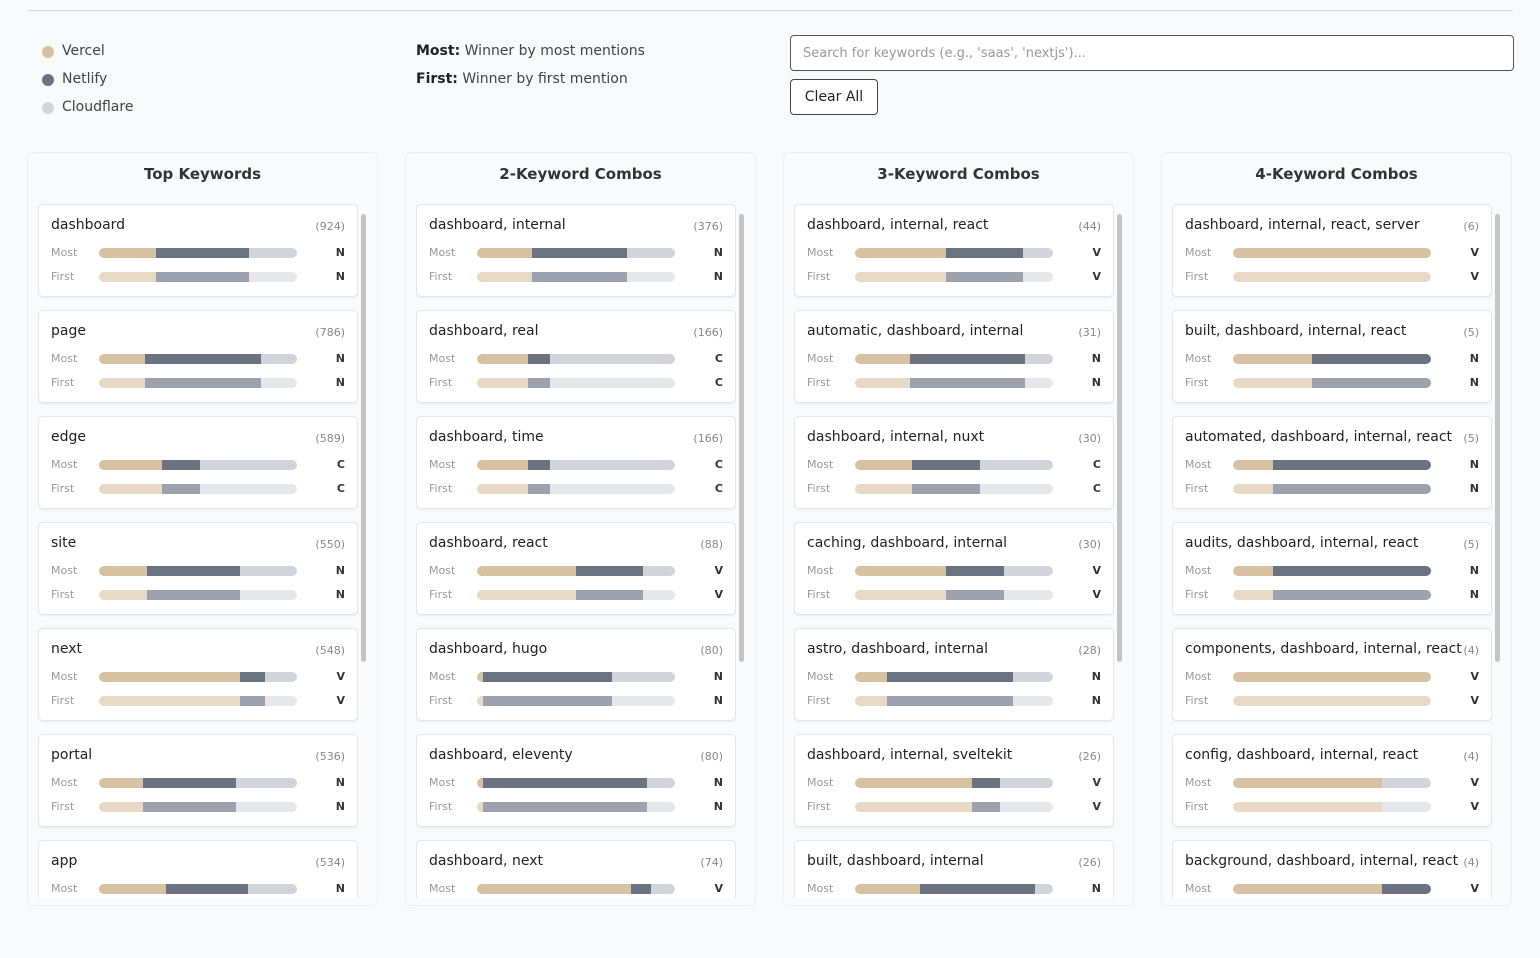  I want to click on keyword-card: dashboard (924) Most N First N, so click(198, 250).